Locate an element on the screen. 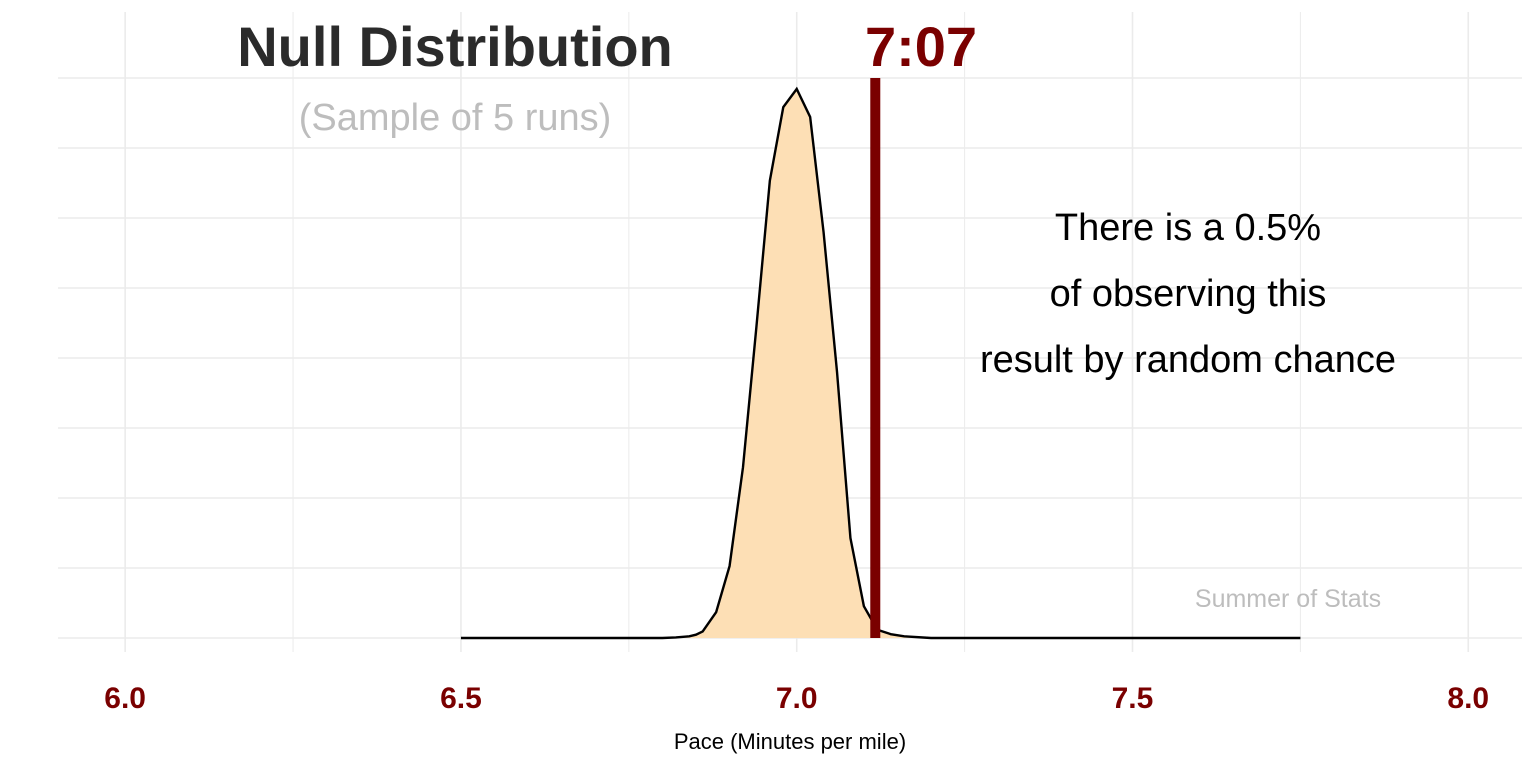 This screenshot has height=768, width=1536. x-tick-label: 6.5 is located at coordinates (461, 698).